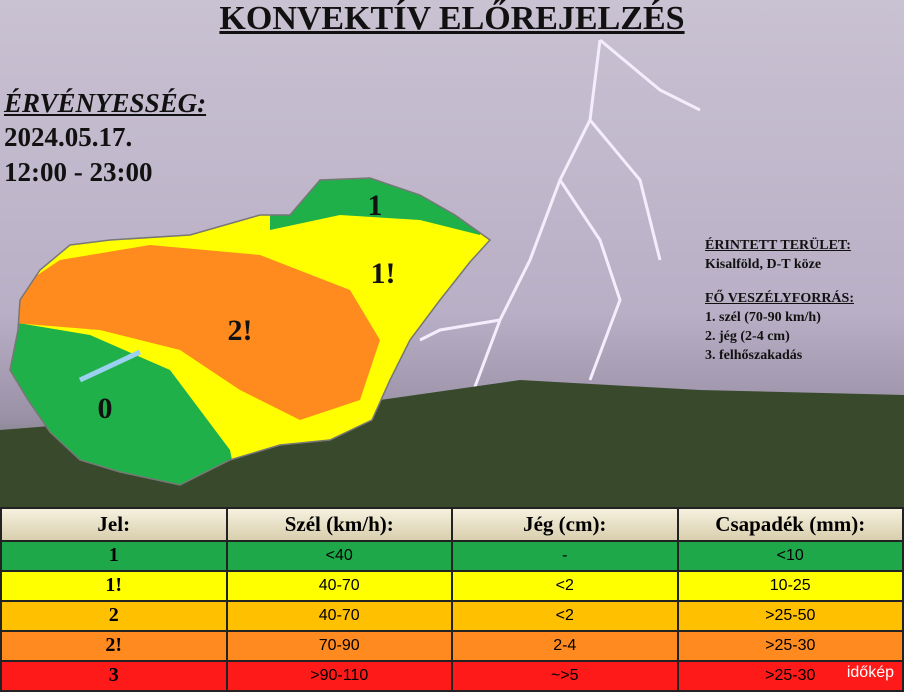 Image resolution: width=904 pixels, height=692 pixels. What do you see at coordinates (105, 408) in the screenshot?
I see `zone-label: 0` at bounding box center [105, 408].